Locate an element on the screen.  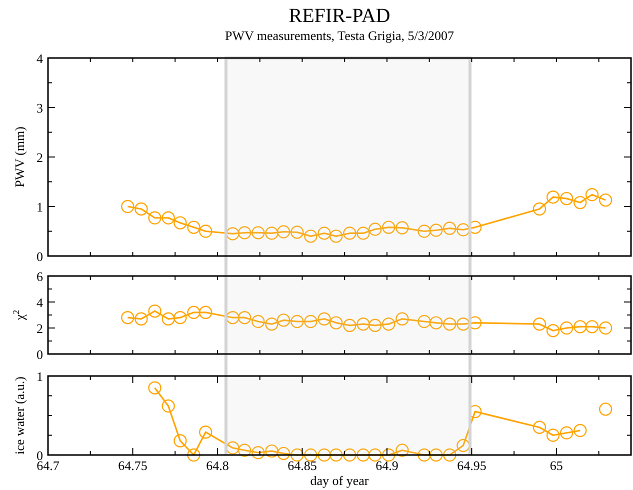
y-axis-title: ice water (a.u.) is located at coordinates (19, 415).